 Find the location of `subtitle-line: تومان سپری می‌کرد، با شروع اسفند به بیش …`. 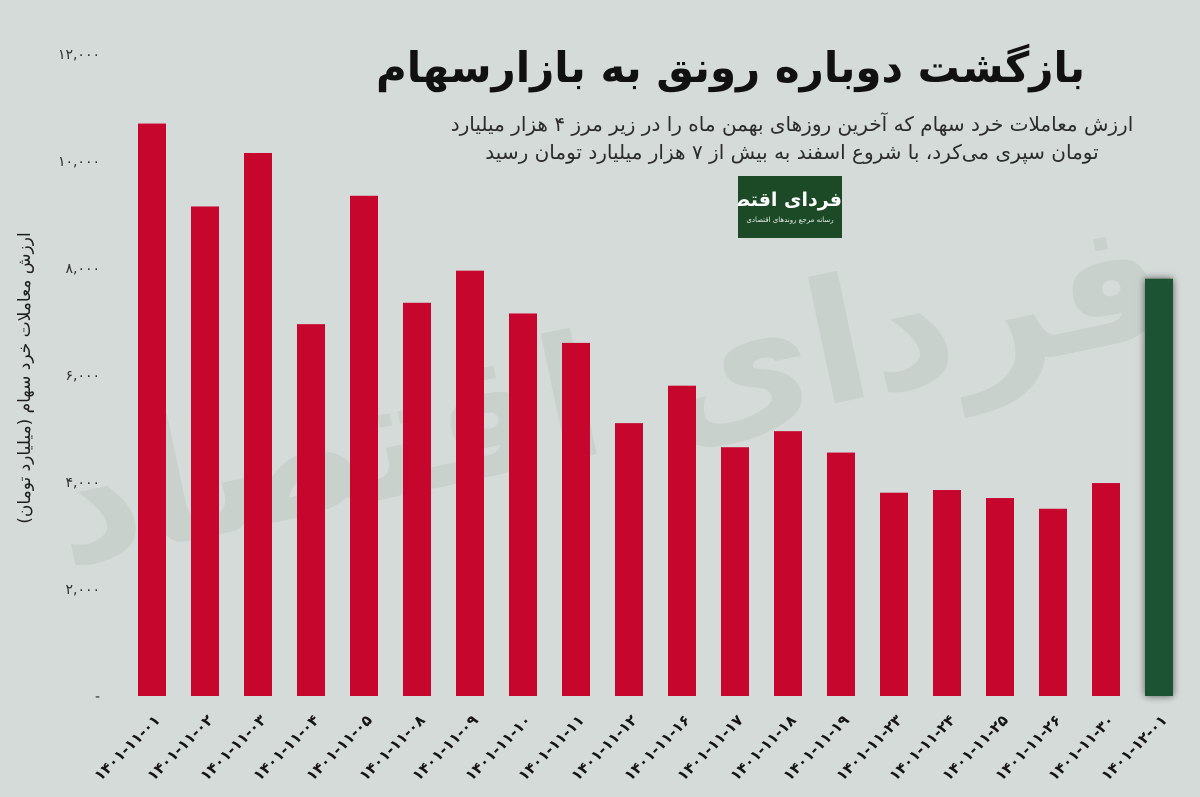

subtitle-line: تومان سپری می‌کرد، با شروع اسفند به بیش … is located at coordinates (792, 152).